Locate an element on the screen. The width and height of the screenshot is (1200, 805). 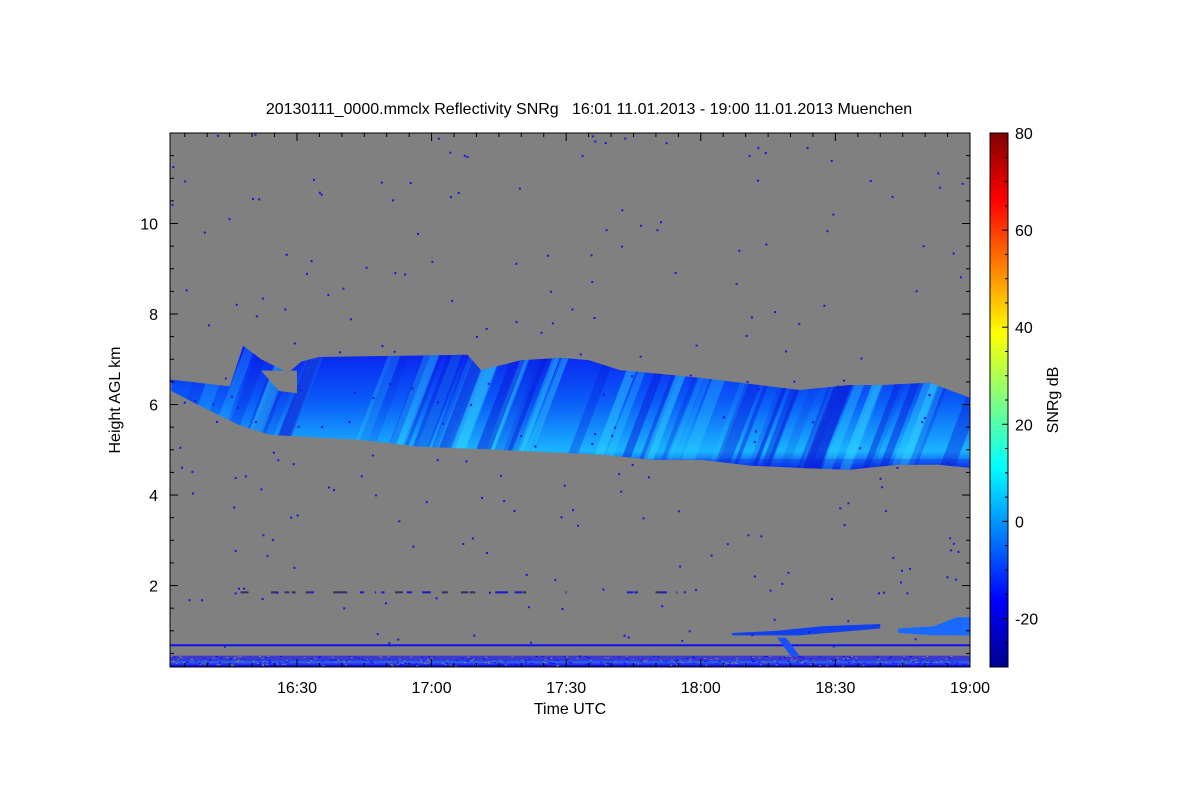
x-tick-label: 19:00 is located at coordinates (970, 688).